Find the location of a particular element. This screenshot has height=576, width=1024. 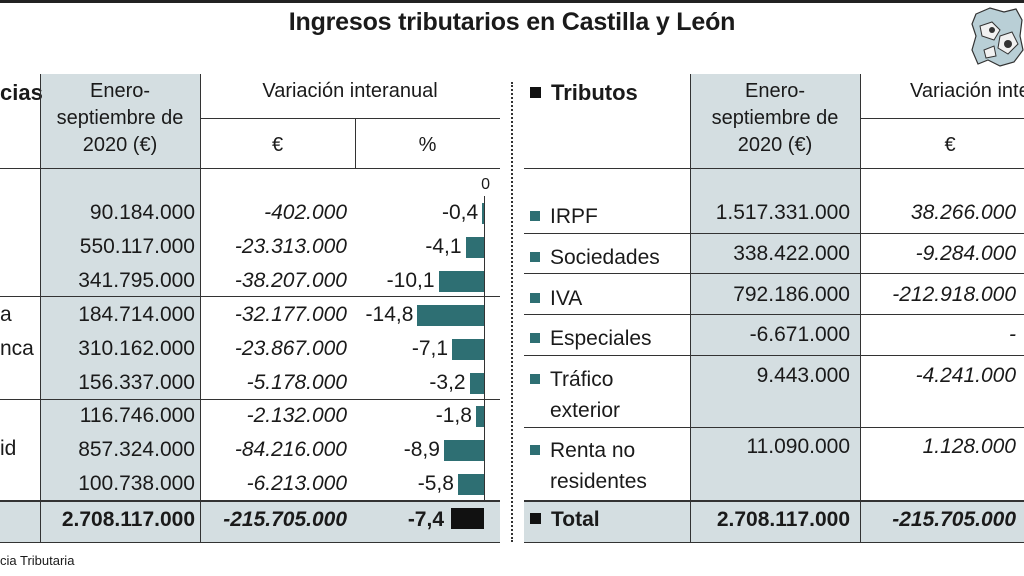

left-period-header: Enero-septiembre de 2020 (€) is located at coordinates (120, 118).